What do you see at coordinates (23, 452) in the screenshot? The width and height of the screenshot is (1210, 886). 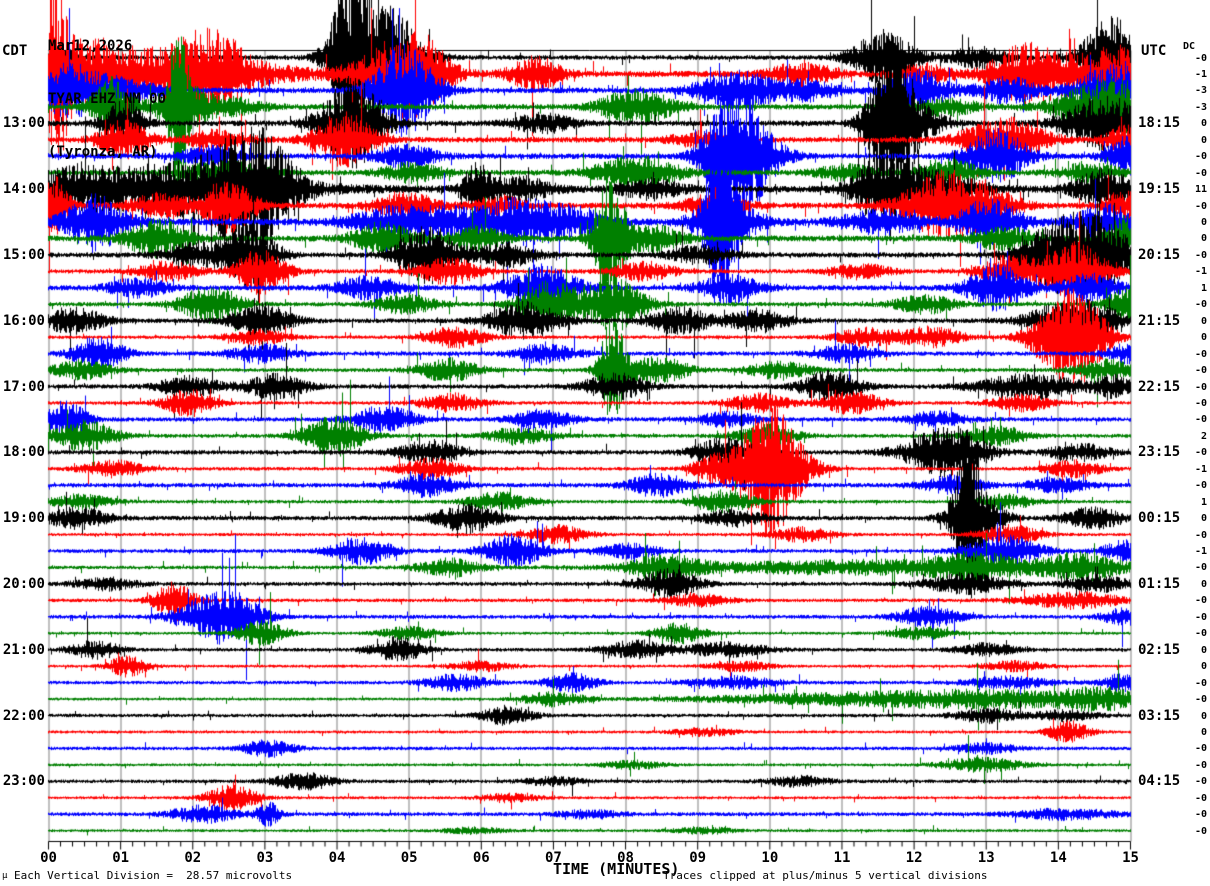 I see `left-time-label: 18:00` at bounding box center [23, 452].